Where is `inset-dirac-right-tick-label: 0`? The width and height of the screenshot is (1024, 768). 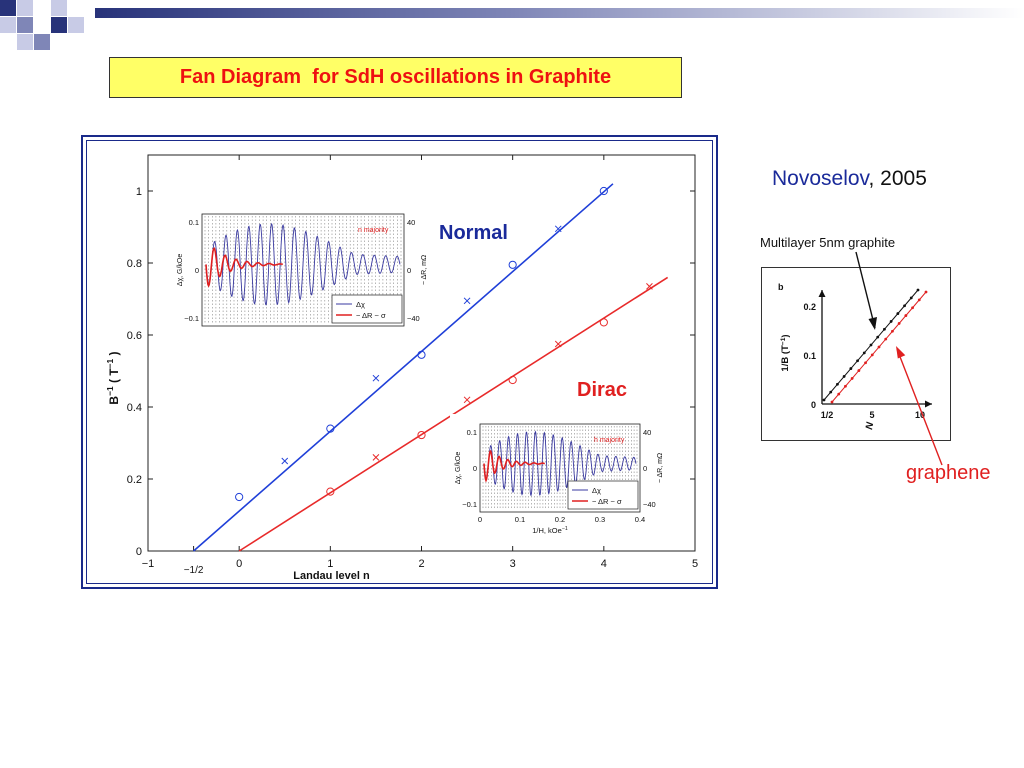
inset-dirac-right-tick-label: 0 is located at coordinates (645, 468).